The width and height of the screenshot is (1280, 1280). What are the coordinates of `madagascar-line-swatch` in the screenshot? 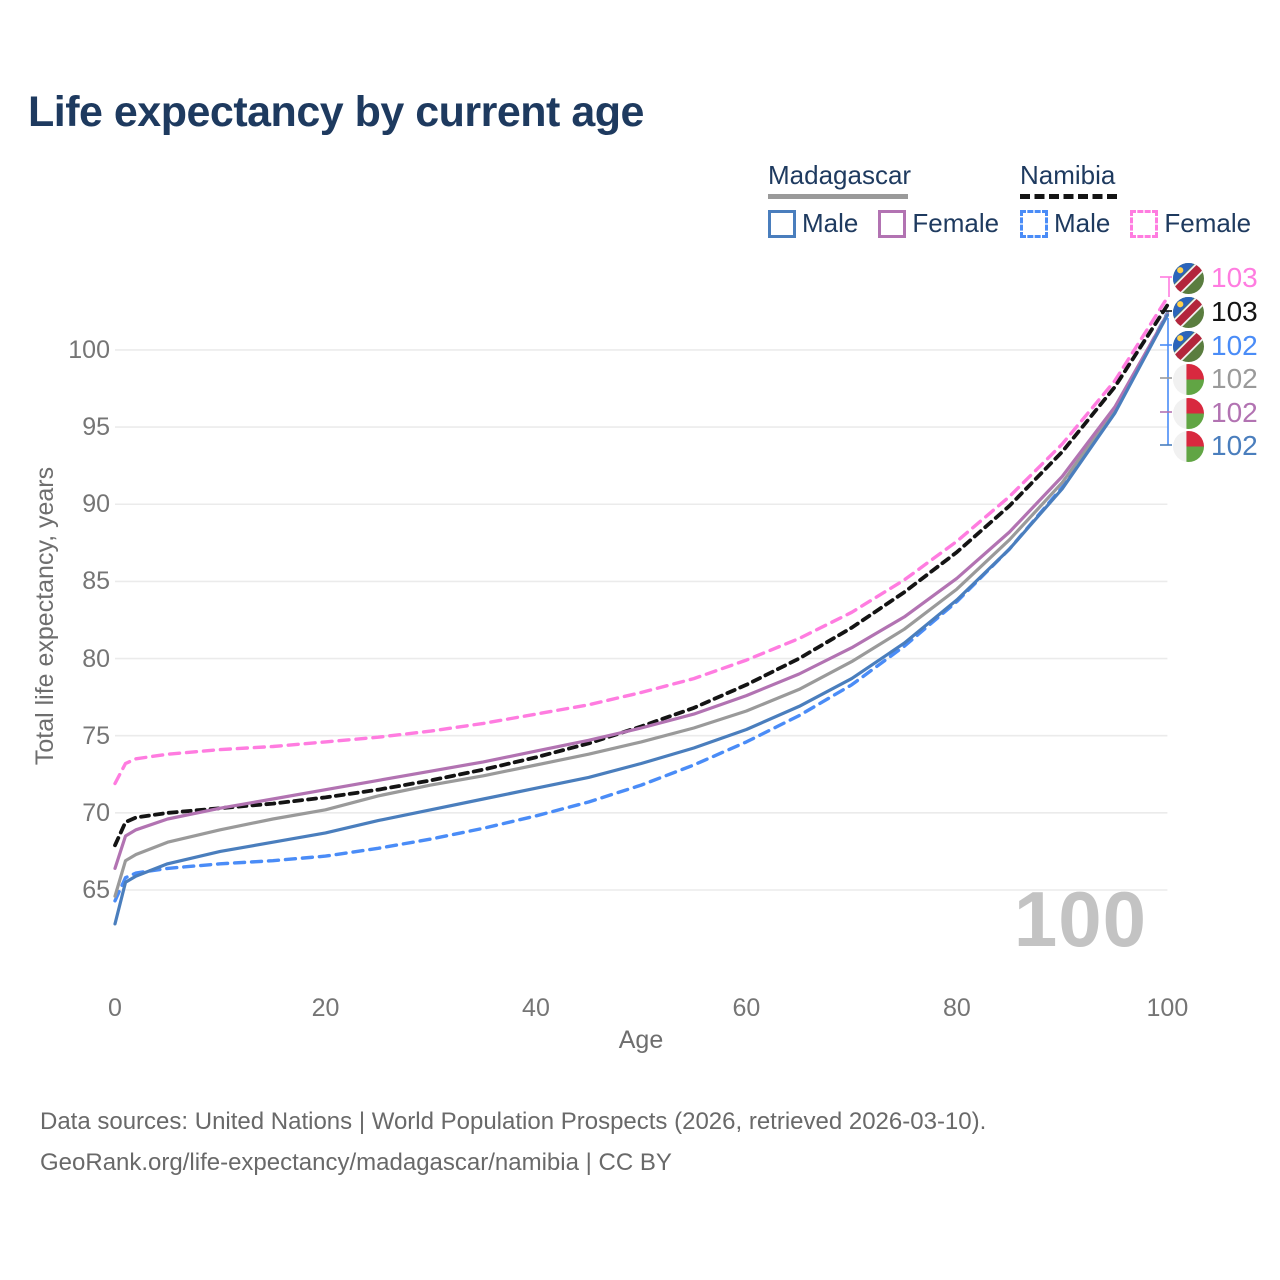 It's located at (838, 196).